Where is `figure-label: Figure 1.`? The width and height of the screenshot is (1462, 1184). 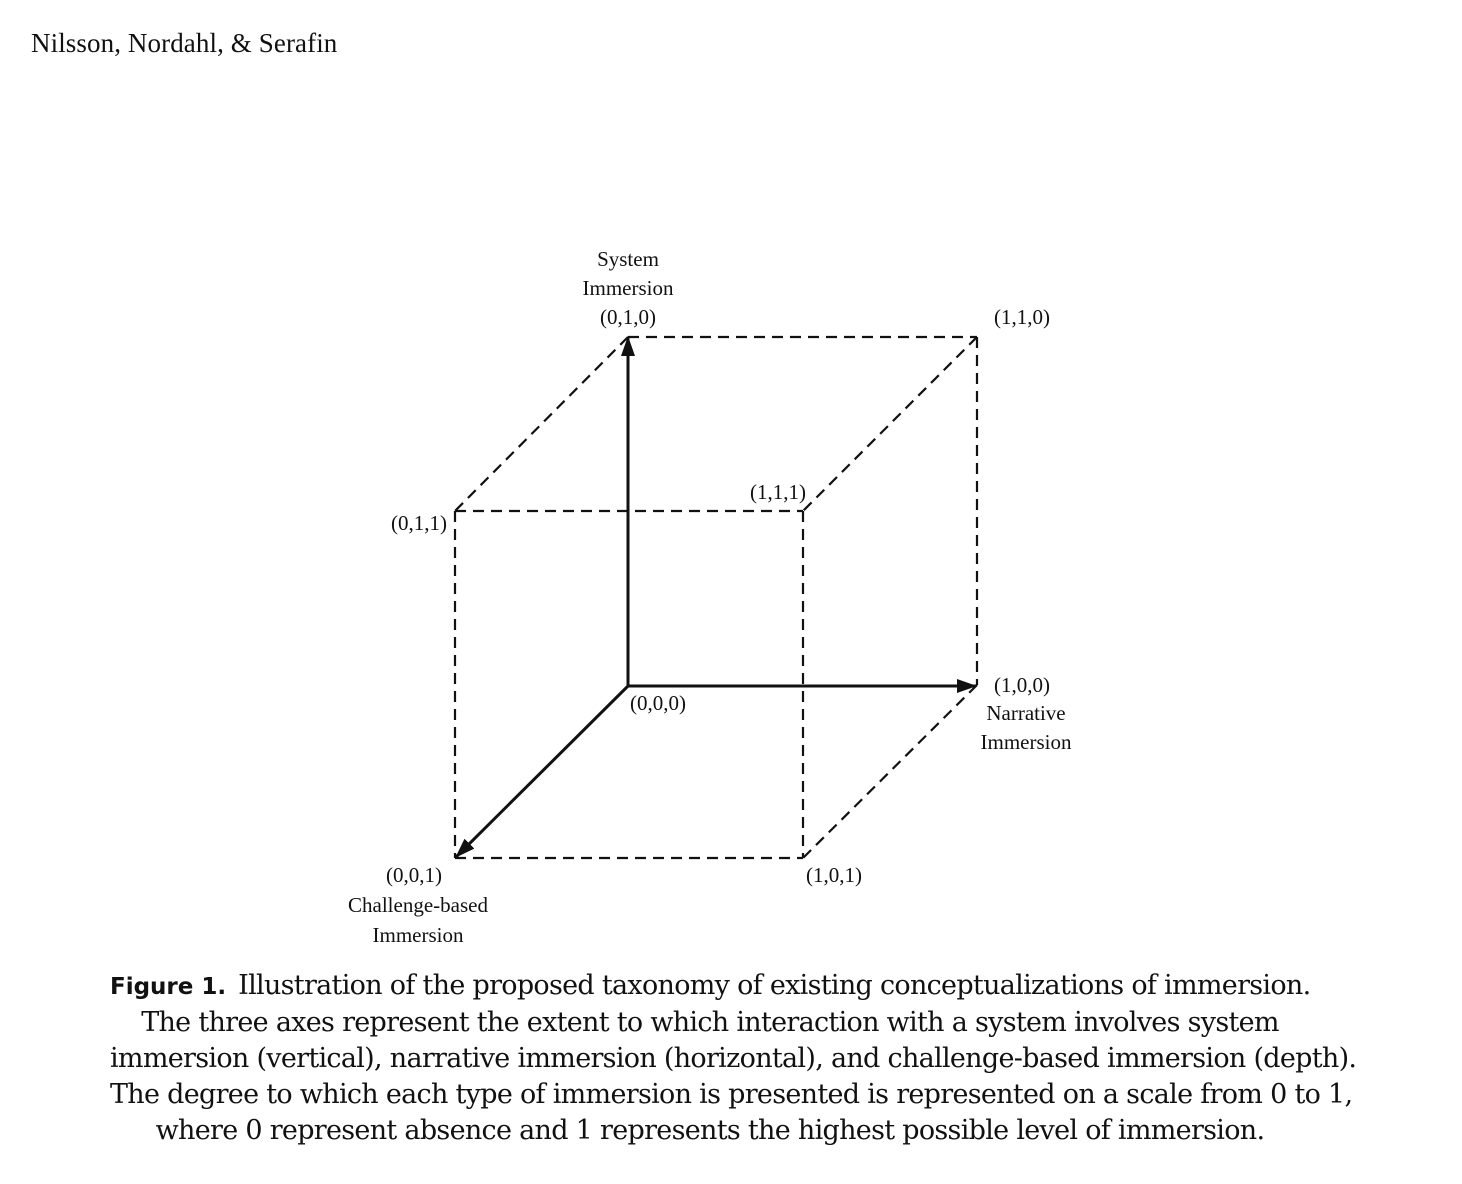
figure-label: Figure 1. is located at coordinates (168, 987).